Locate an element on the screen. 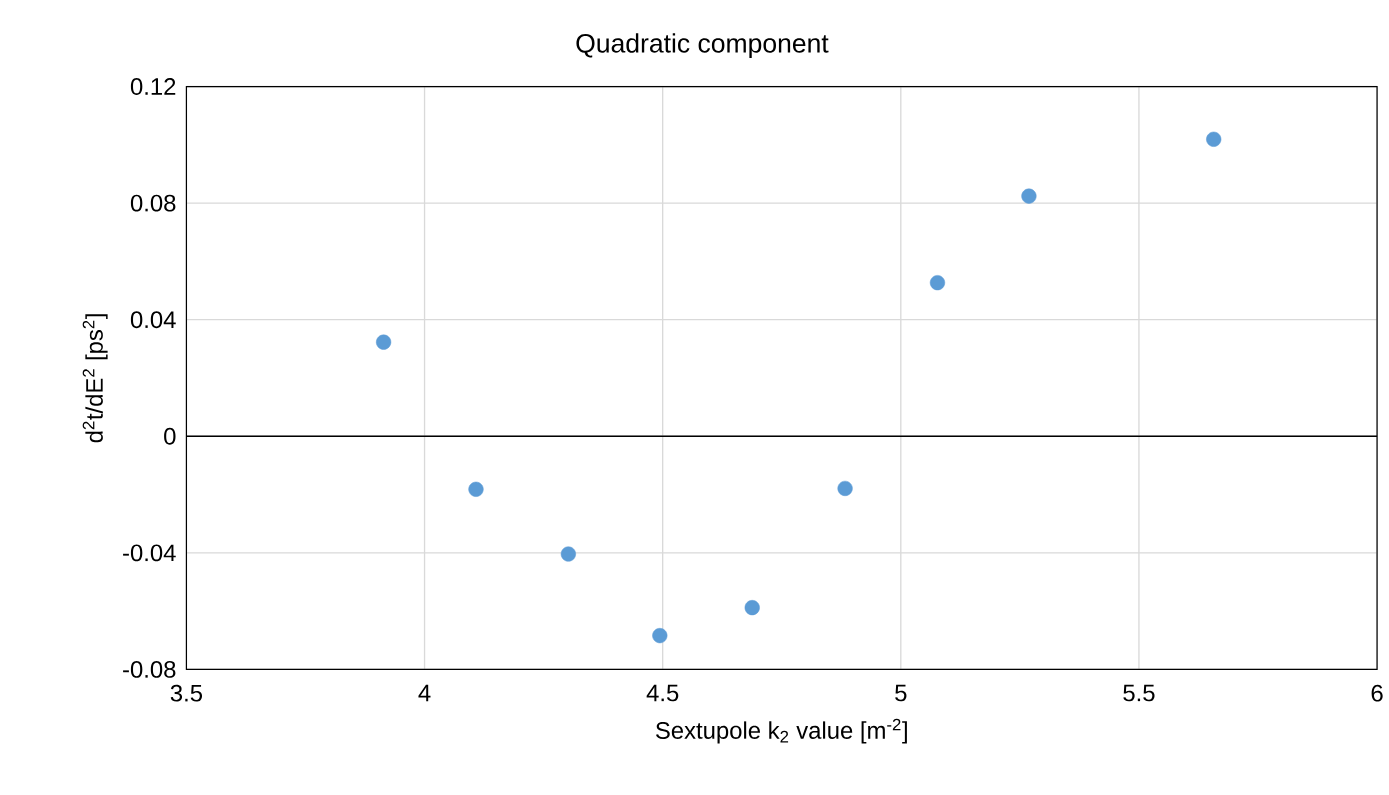 This screenshot has width=1389, height=795. x-tick-label: 4 is located at coordinates (424, 693).